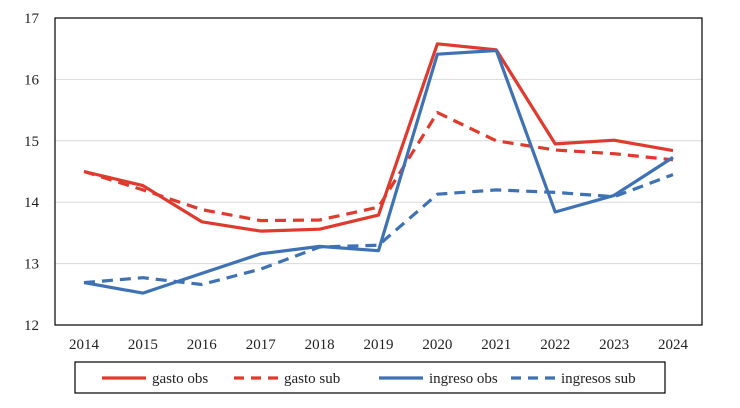 The width and height of the screenshot is (740, 408). Describe the element at coordinates (496, 345) in the screenshot. I see `x-tick-label: 2021` at that location.